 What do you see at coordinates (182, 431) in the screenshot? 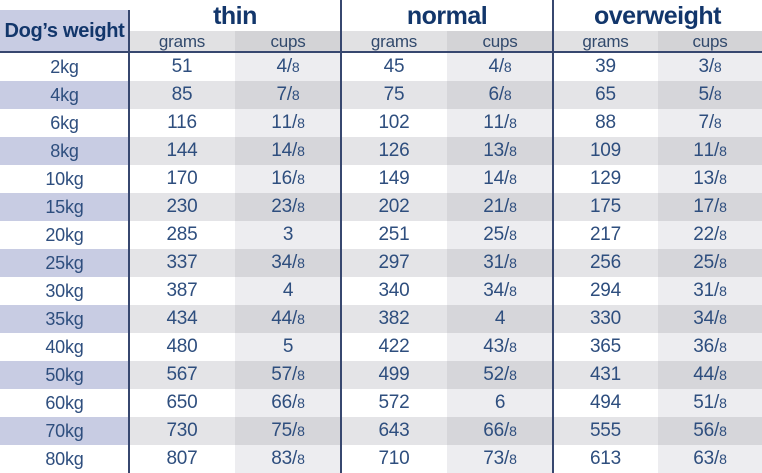
I see `thin-grams-cell: 730` at bounding box center [182, 431].